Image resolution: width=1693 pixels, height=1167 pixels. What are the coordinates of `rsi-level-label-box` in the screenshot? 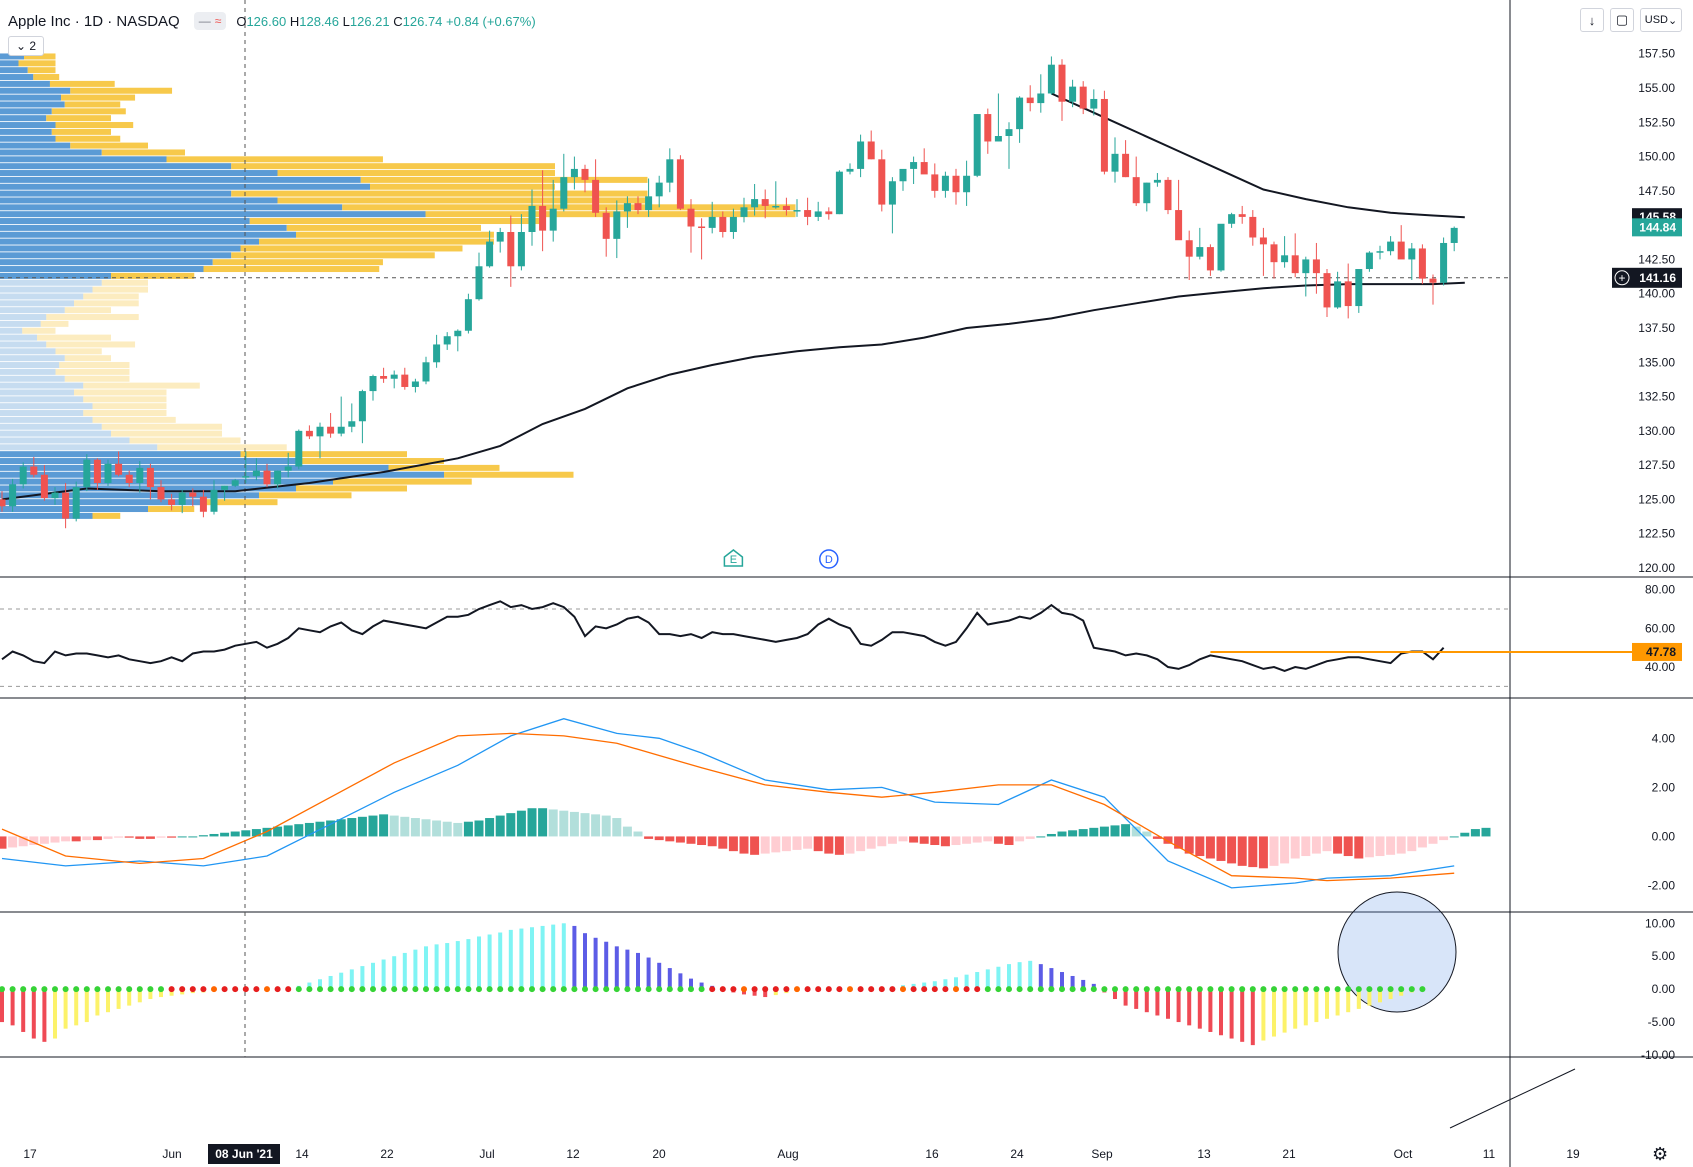 It's located at (1657, 651).